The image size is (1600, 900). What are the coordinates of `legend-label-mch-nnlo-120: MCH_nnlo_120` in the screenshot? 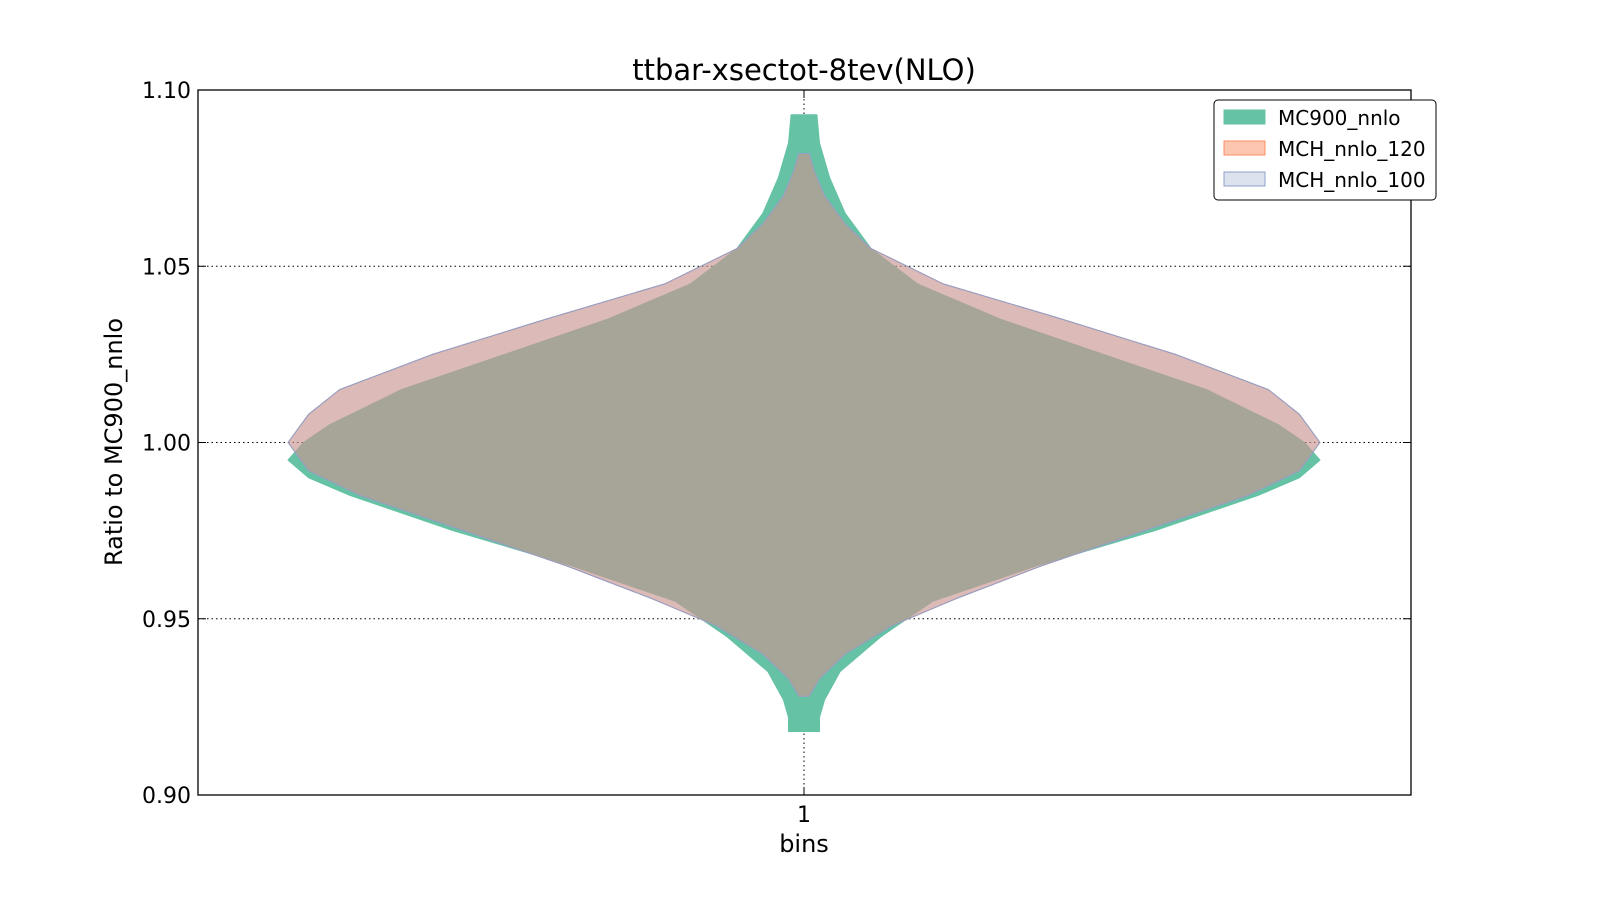 It's located at (1352, 149).